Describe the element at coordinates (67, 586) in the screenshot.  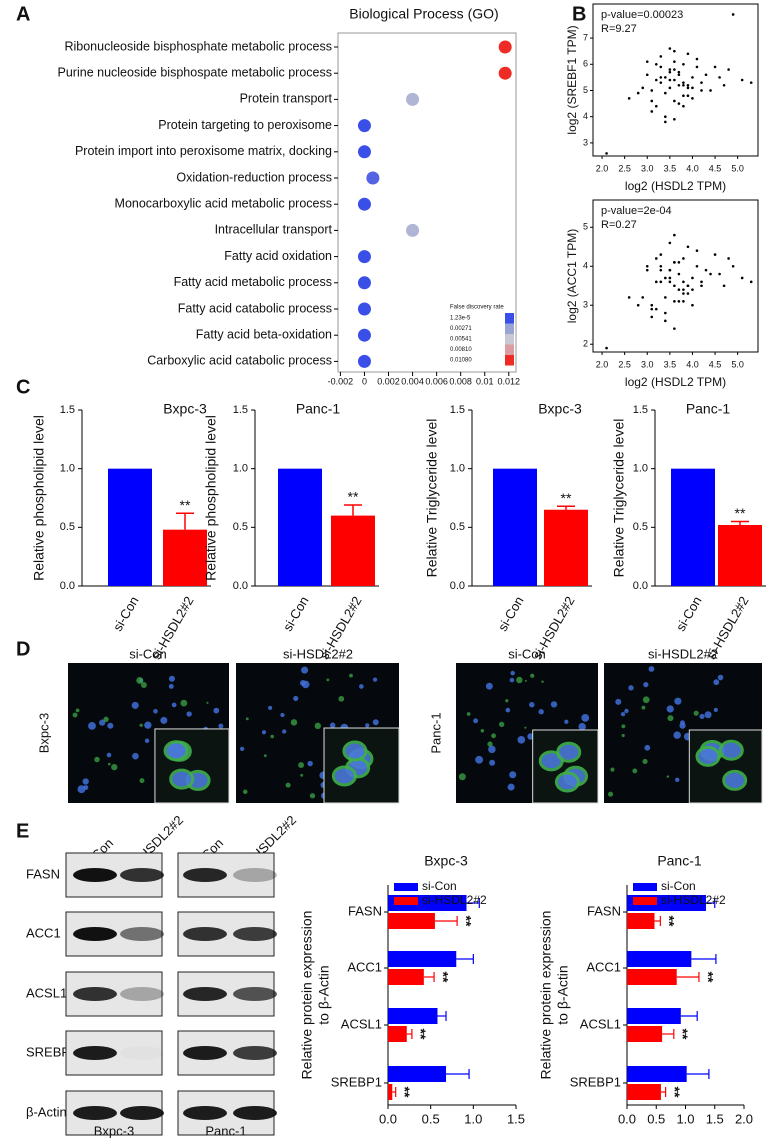
I see `y-tick-label: 0.0` at that location.